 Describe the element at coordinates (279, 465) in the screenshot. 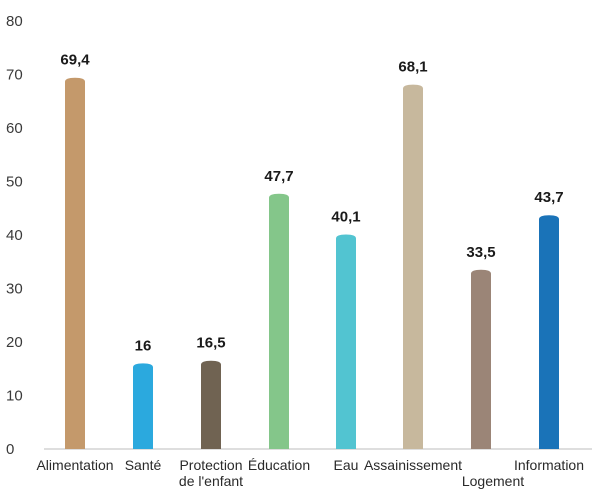

I see `category-label: Éducation` at that location.